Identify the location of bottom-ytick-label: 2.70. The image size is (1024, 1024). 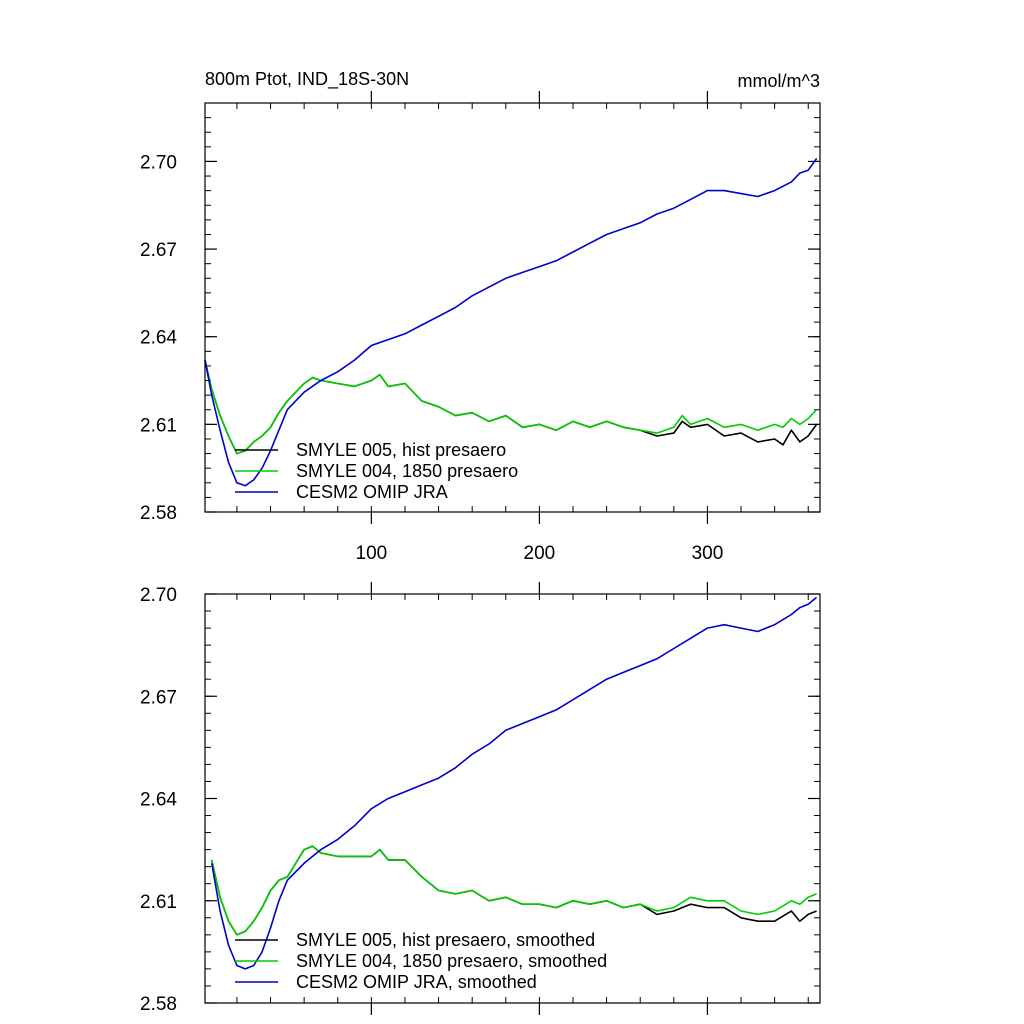
(158, 595).